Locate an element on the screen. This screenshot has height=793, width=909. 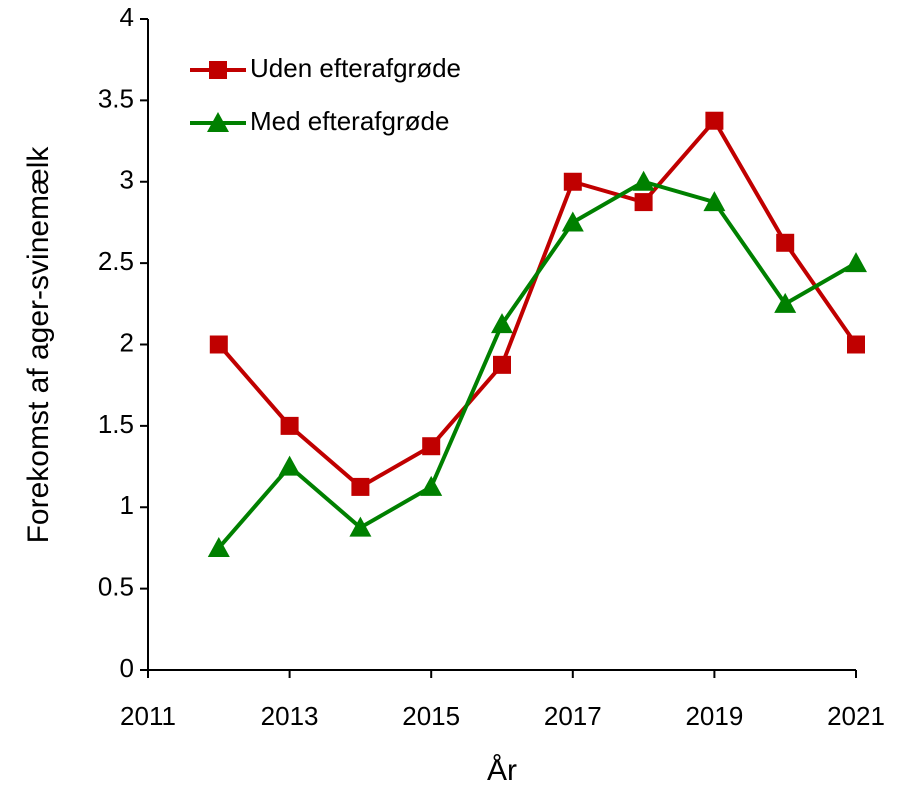
x-tick-label: 2013 is located at coordinates (290, 716).